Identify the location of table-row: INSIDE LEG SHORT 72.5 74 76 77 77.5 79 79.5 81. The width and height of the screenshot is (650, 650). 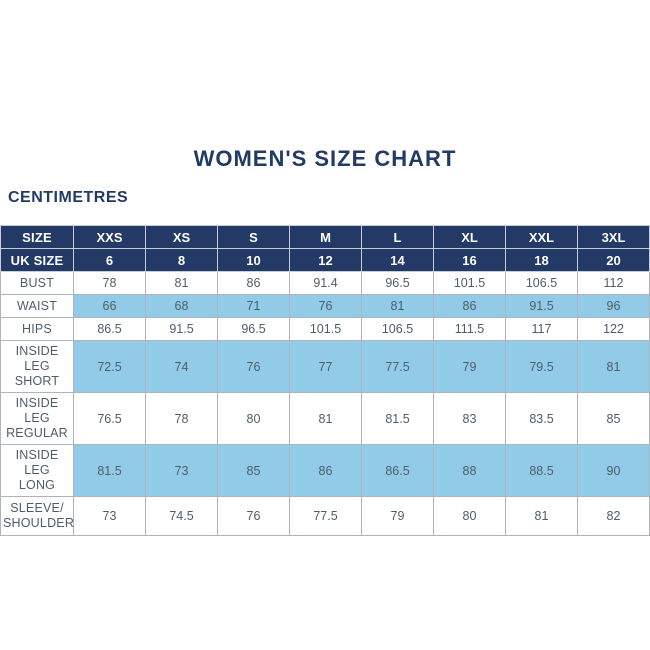
(325, 366).